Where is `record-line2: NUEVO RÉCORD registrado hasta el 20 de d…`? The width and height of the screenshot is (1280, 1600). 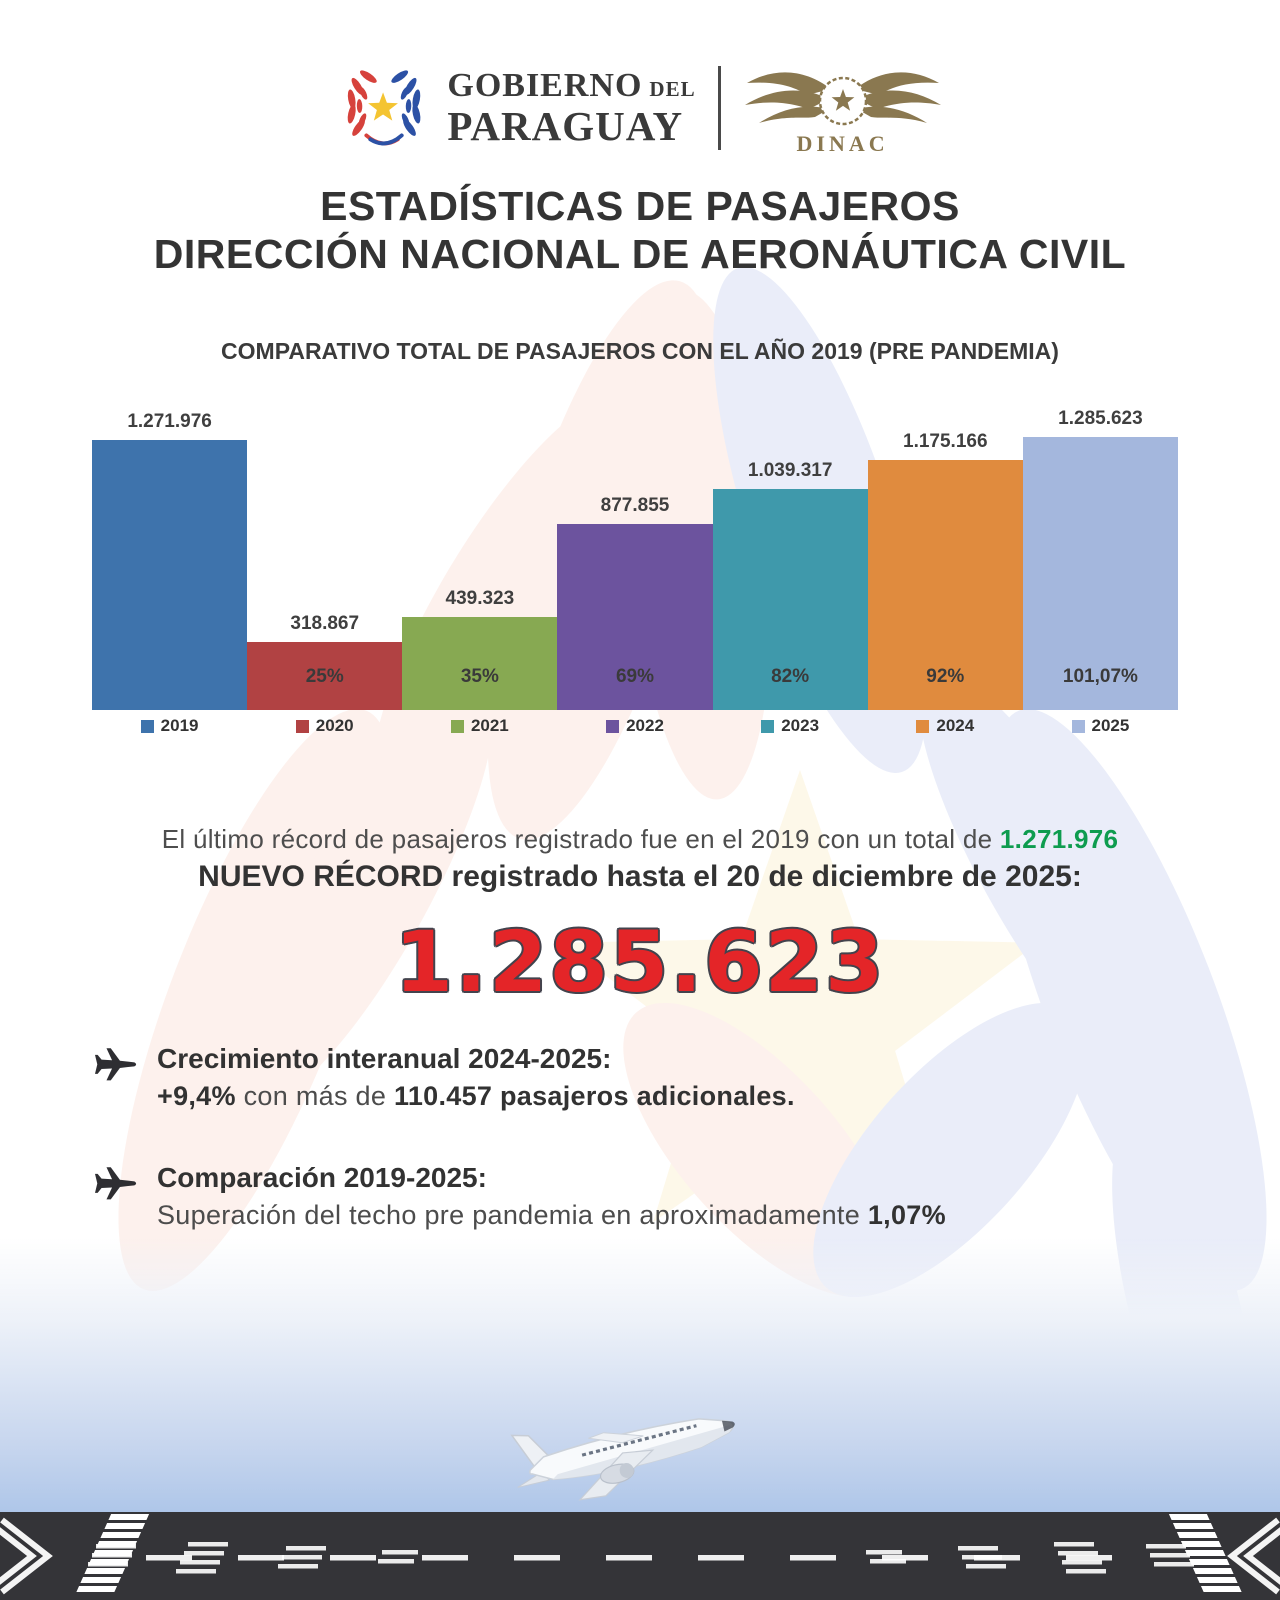
record-line2: NUEVO RÉCORD registrado hasta el 20 de d… is located at coordinates (640, 876).